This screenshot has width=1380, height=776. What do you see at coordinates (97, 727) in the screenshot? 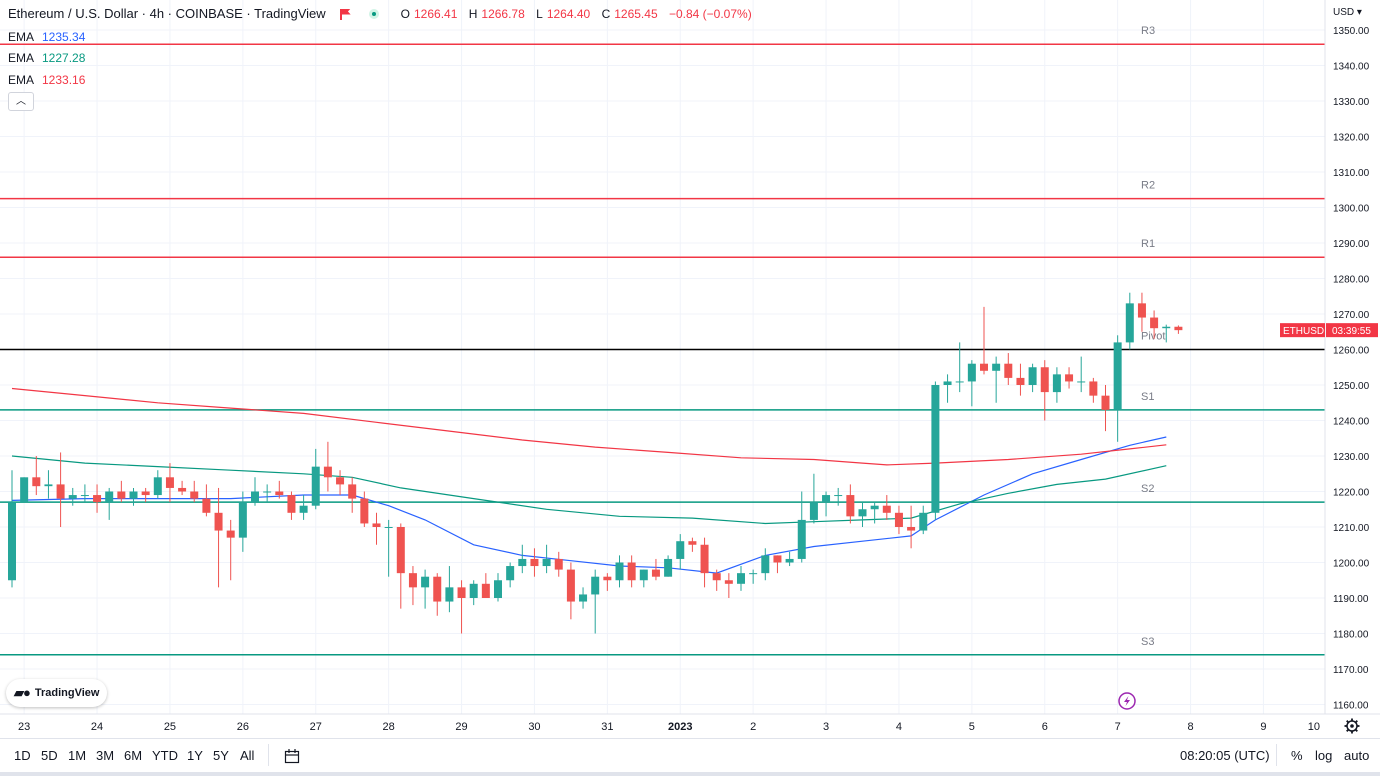
I see `time-tick-label: 24` at bounding box center [97, 727].